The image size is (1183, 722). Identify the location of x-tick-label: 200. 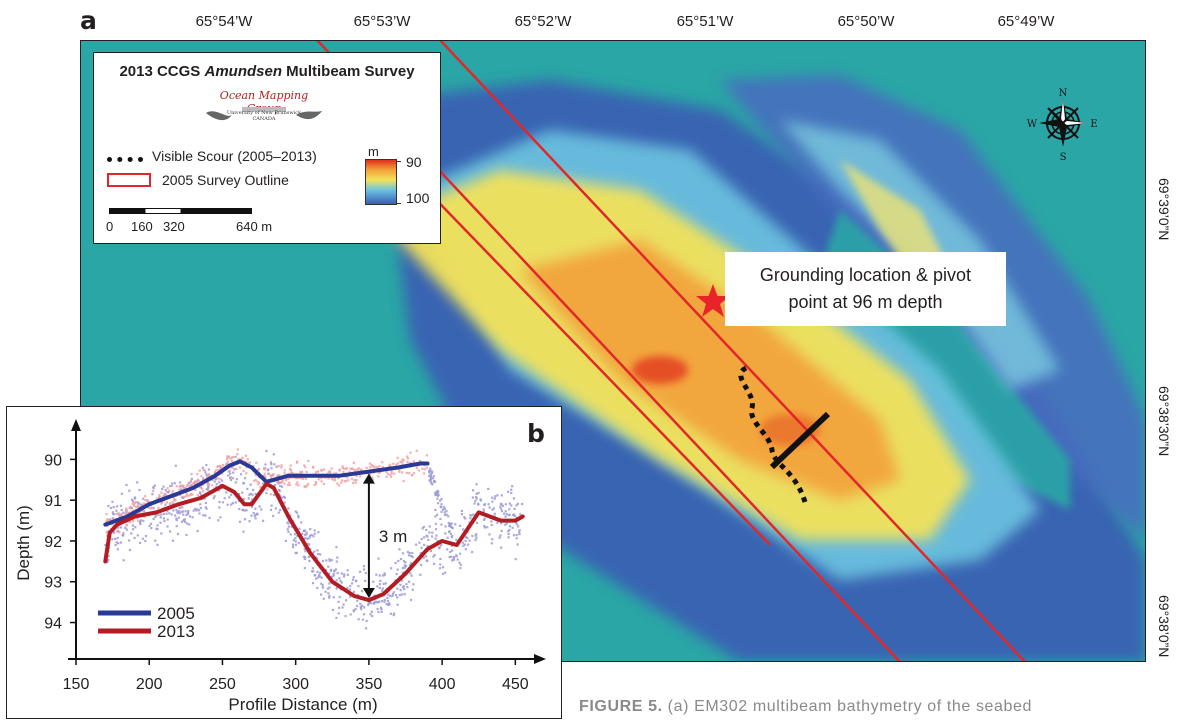
(149, 684).